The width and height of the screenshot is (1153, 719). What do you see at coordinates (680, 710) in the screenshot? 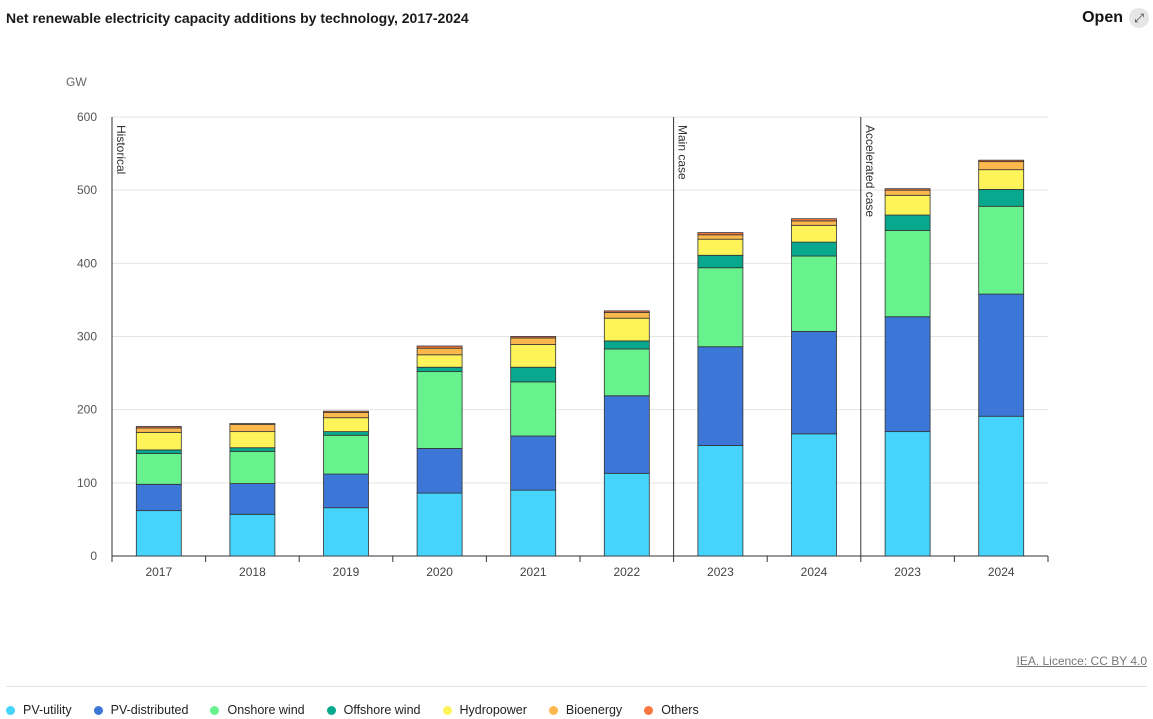
I see `legend-label: Others` at bounding box center [680, 710].